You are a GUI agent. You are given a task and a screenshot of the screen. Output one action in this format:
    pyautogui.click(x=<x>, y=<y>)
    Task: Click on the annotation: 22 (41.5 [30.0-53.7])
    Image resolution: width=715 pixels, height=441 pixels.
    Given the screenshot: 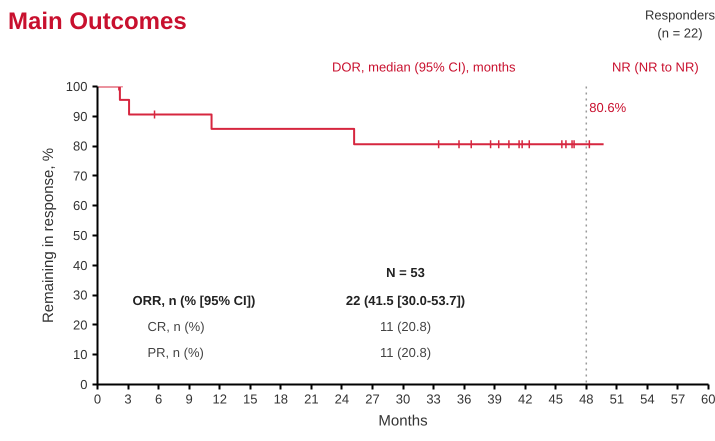 What is the action you would take?
    pyautogui.click(x=406, y=300)
    